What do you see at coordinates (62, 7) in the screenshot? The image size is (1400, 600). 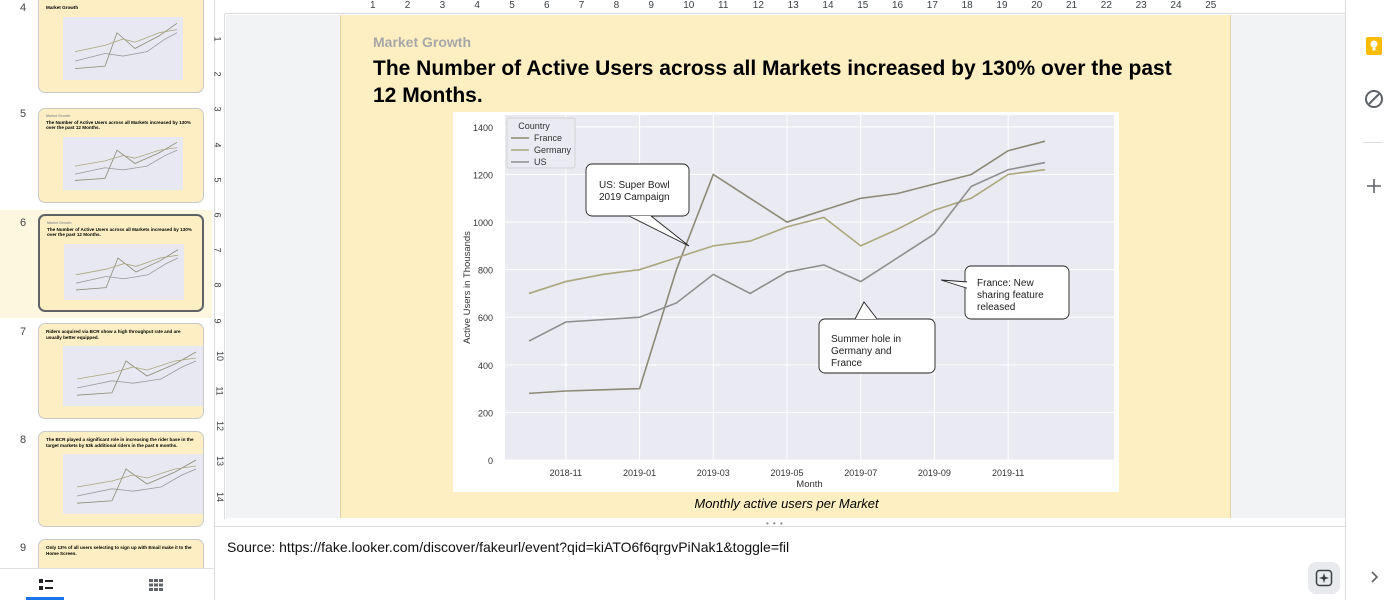 I see `thumbnail-title: Market Growth` at bounding box center [62, 7].